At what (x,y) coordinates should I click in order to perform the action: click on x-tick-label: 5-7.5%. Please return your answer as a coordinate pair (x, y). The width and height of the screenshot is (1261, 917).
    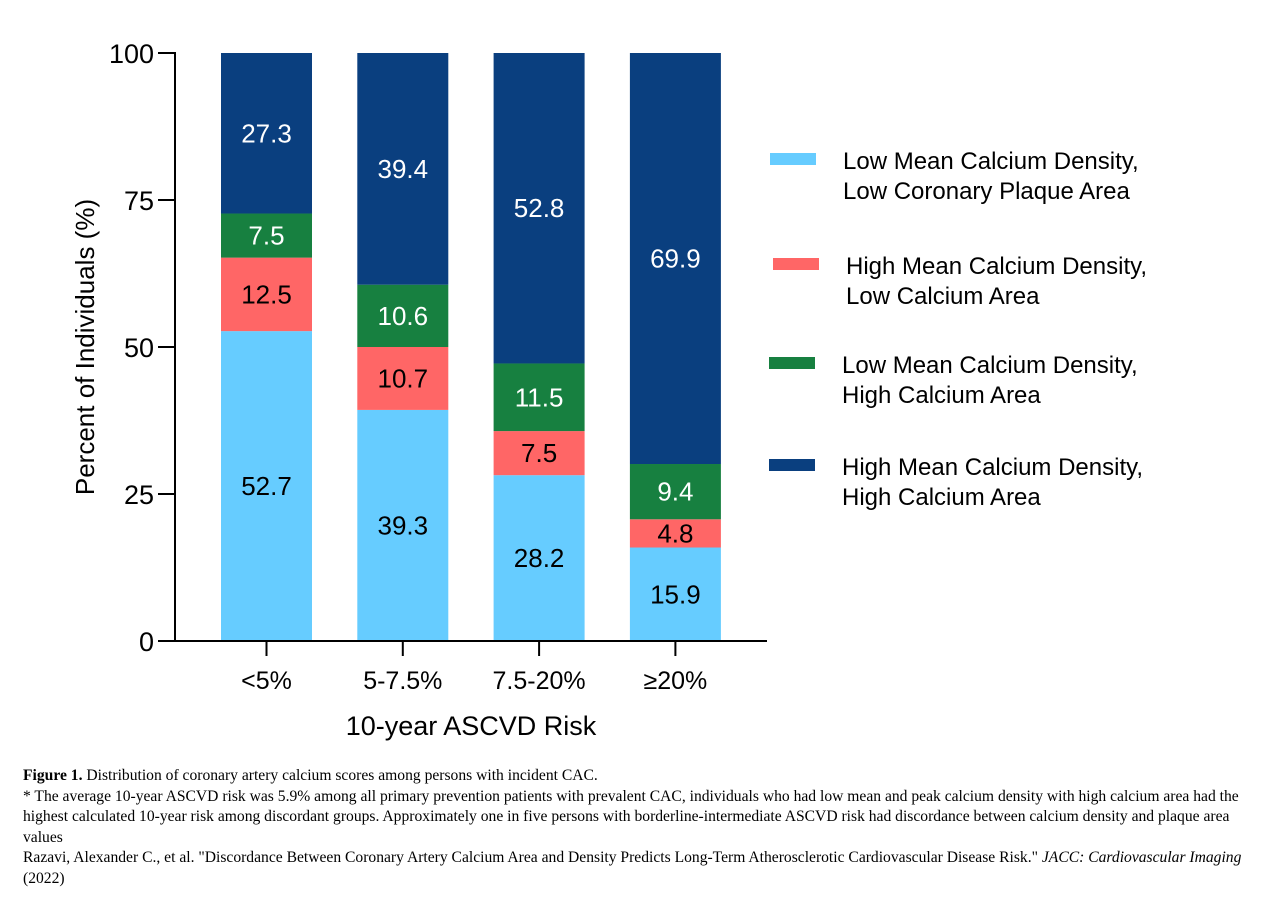
    Looking at the image, I should click on (402, 681).